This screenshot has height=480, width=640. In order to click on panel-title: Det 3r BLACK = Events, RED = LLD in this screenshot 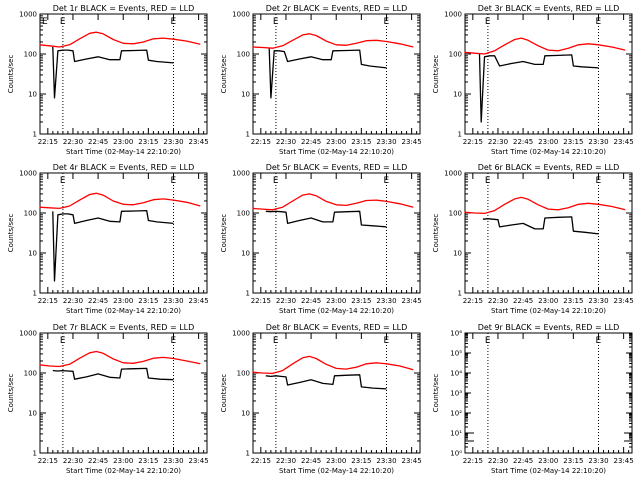, I will do `click(549, 8)`.